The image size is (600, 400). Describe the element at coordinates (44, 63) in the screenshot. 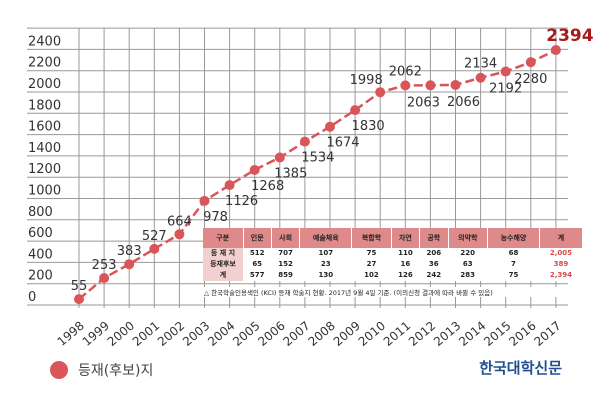

I see `y-tick-label: 2200` at that location.